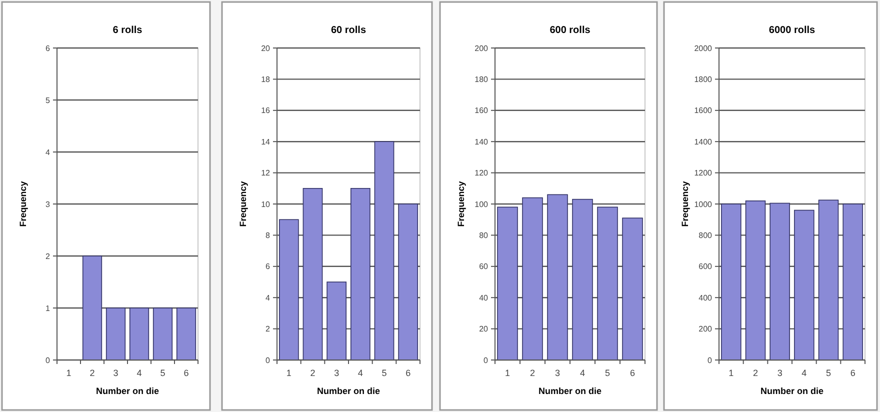  What do you see at coordinates (705, 235) in the screenshot?
I see `y-tick-label: 800` at bounding box center [705, 235].